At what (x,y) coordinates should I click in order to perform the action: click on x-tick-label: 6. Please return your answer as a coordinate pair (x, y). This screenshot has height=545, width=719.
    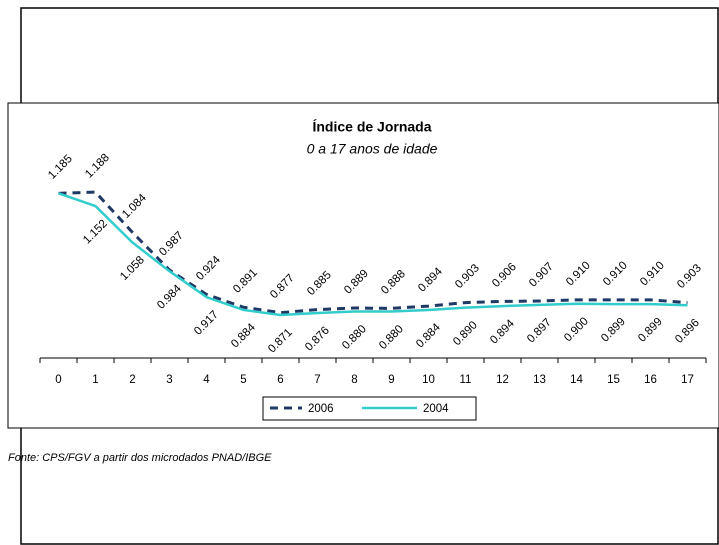
    Looking at the image, I should click on (280, 380).